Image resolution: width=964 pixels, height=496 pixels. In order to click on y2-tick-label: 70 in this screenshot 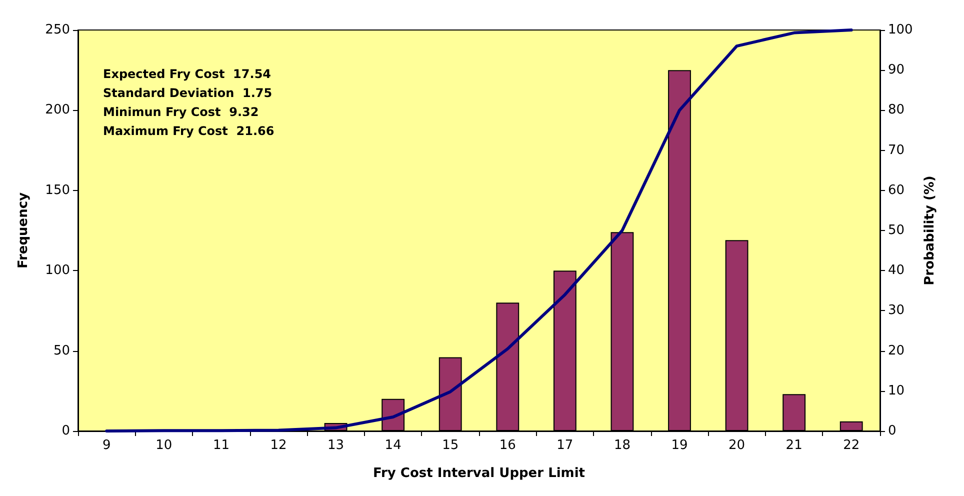, I will do `click(896, 150)`.